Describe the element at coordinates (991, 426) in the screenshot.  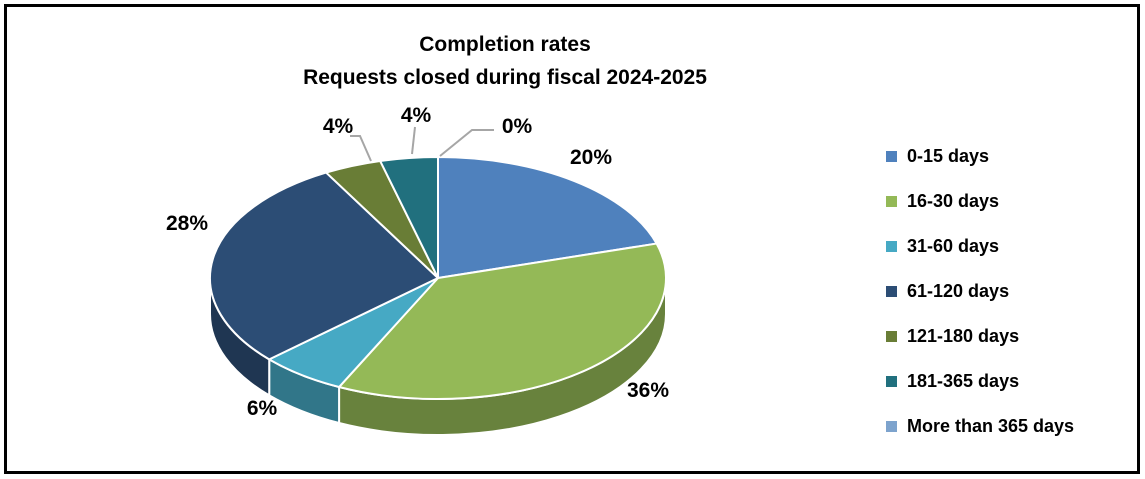
I see `legend-label: More than 365 days` at that location.